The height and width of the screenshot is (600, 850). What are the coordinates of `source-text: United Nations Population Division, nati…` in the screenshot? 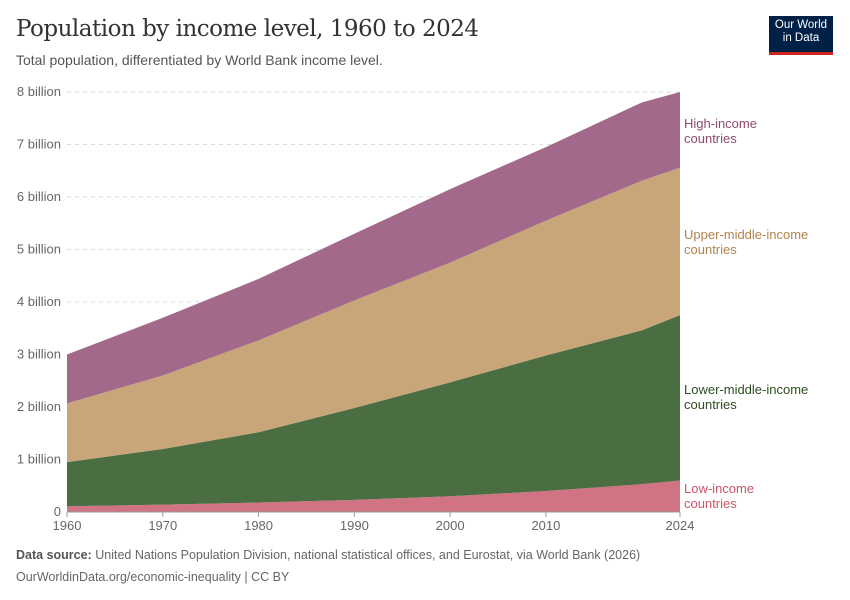 It's located at (368, 555).